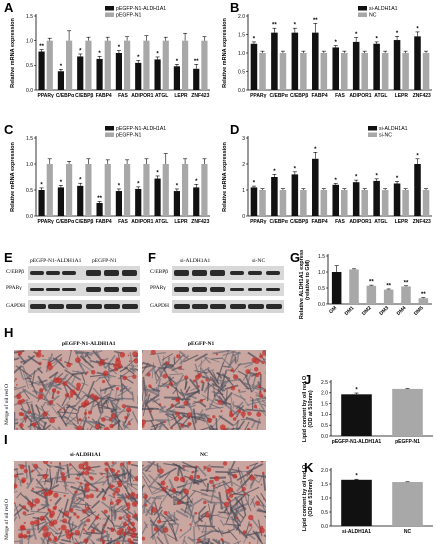 This screenshot has width=437, height=550. Describe the element at coordinates (123, 96) in the screenshot. I see `chart-a-x-tick-label: FAS` at that location.